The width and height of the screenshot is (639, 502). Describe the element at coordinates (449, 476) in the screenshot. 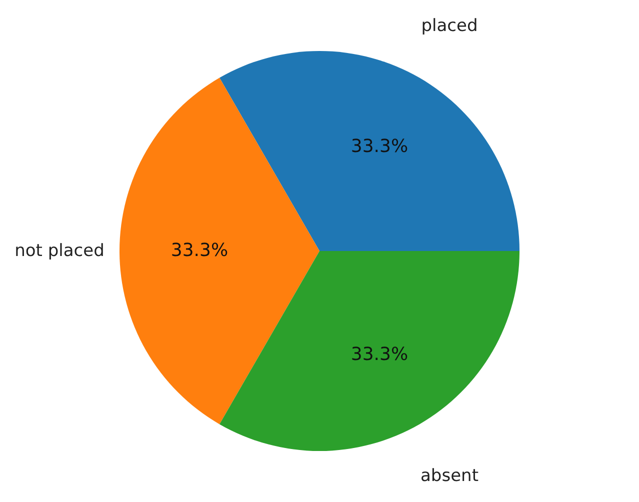

I see `slice-label: absent` at that location.